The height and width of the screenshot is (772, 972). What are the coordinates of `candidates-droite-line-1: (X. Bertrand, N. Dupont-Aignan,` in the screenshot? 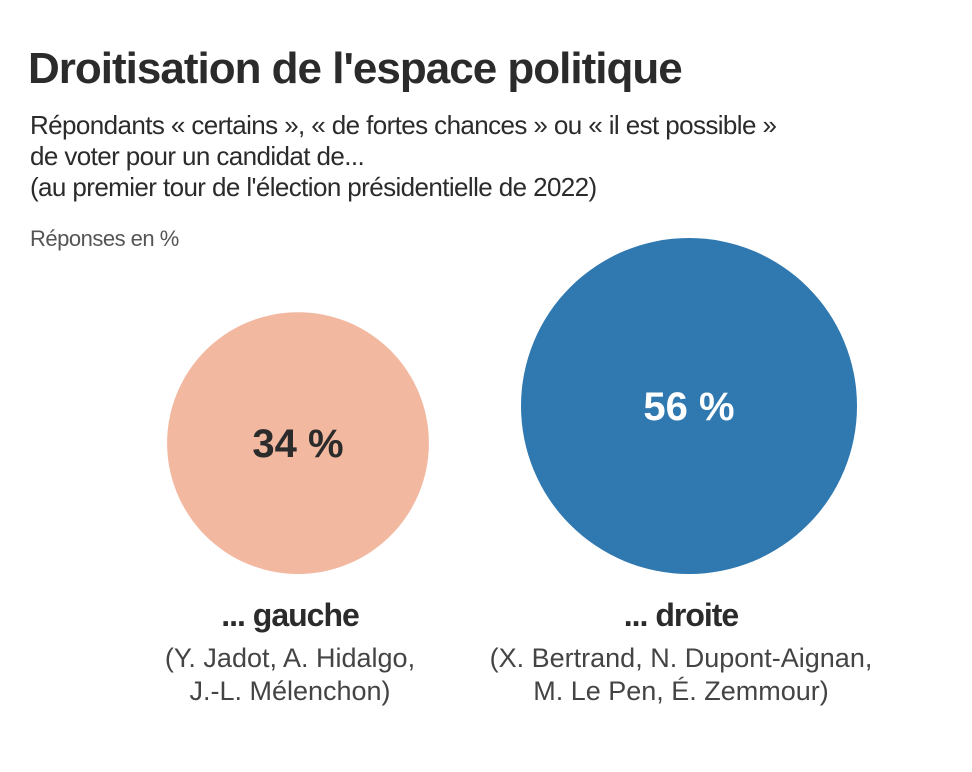 It's located at (681, 658).